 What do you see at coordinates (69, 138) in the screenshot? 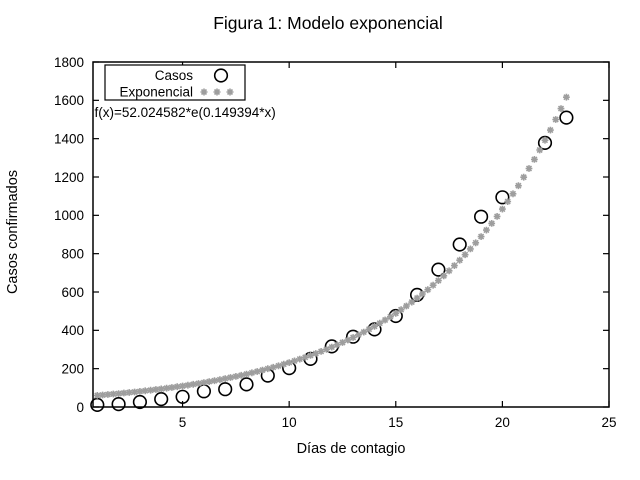
I see `y-tick-label: 1400` at bounding box center [69, 138].